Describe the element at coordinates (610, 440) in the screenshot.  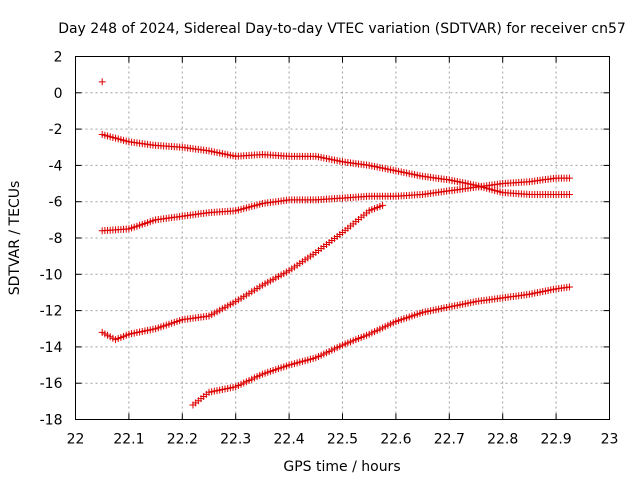
I see `x-tick-label: 23` at that location.